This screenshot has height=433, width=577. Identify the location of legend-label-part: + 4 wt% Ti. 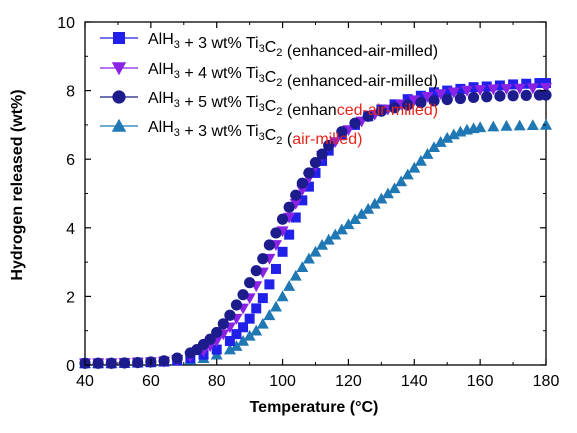
(219, 73).